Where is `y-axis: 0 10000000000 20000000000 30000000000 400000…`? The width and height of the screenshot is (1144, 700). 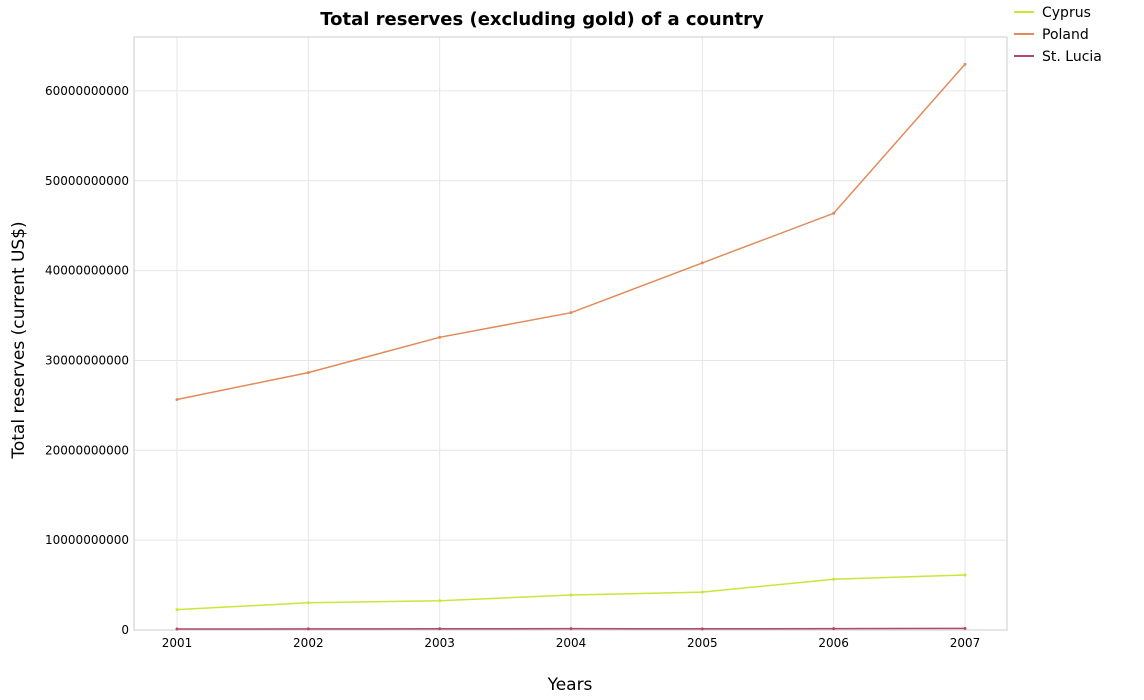 y-axis: 0 10000000000 20000000000 30000000000 400000… is located at coordinates (87, 360).